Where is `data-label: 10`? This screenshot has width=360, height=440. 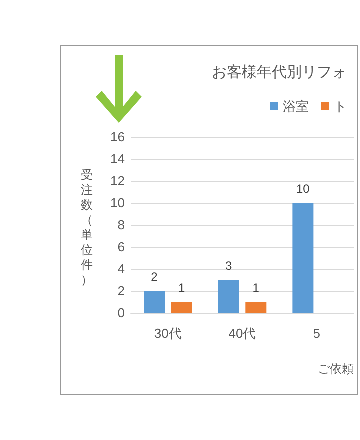 data-label: 10 is located at coordinates (303, 189).